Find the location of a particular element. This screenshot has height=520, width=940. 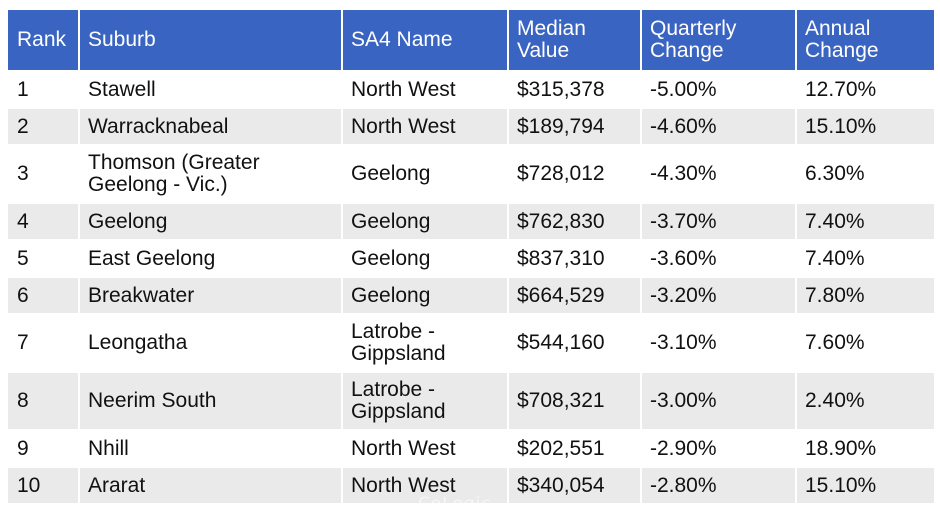

cell-annual-change: 18.90% is located at coordinates (865, 449).